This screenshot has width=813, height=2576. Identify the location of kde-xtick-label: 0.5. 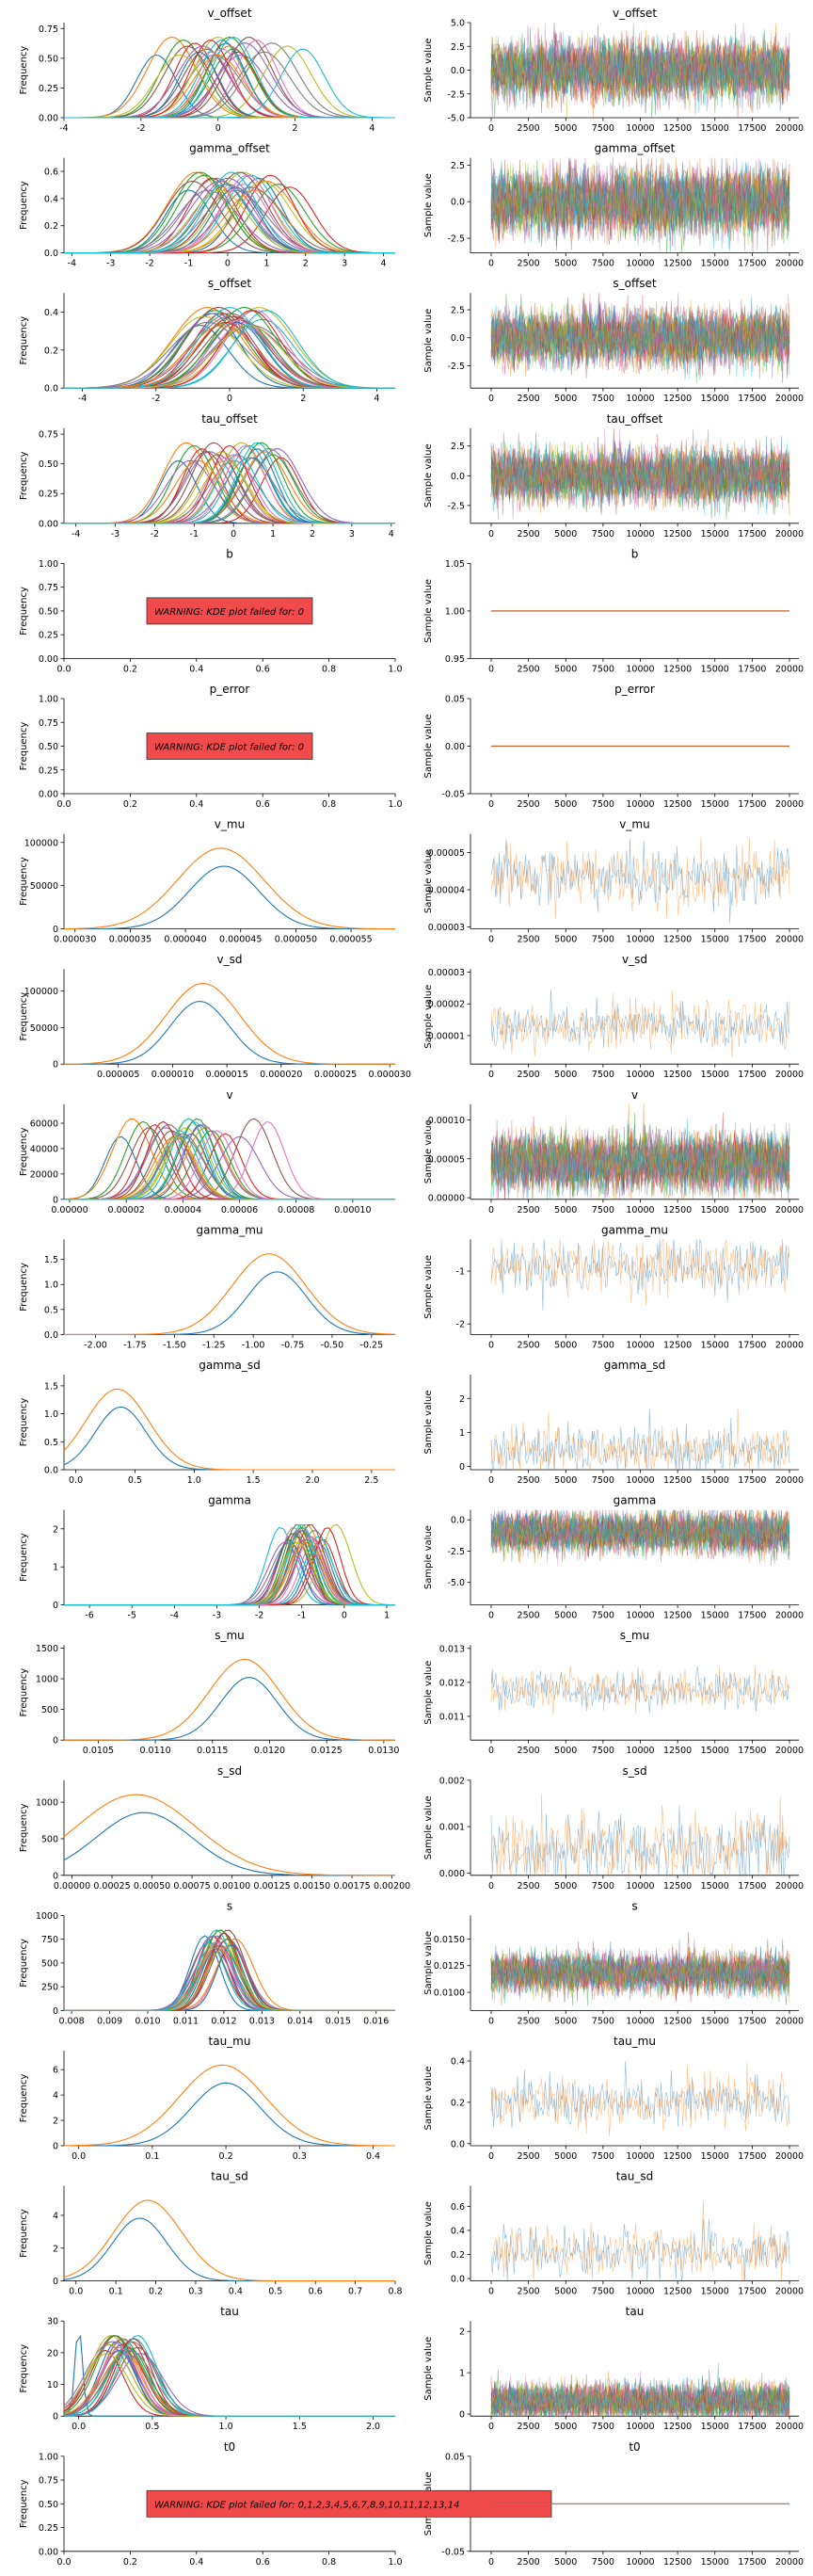
(275, 2292).